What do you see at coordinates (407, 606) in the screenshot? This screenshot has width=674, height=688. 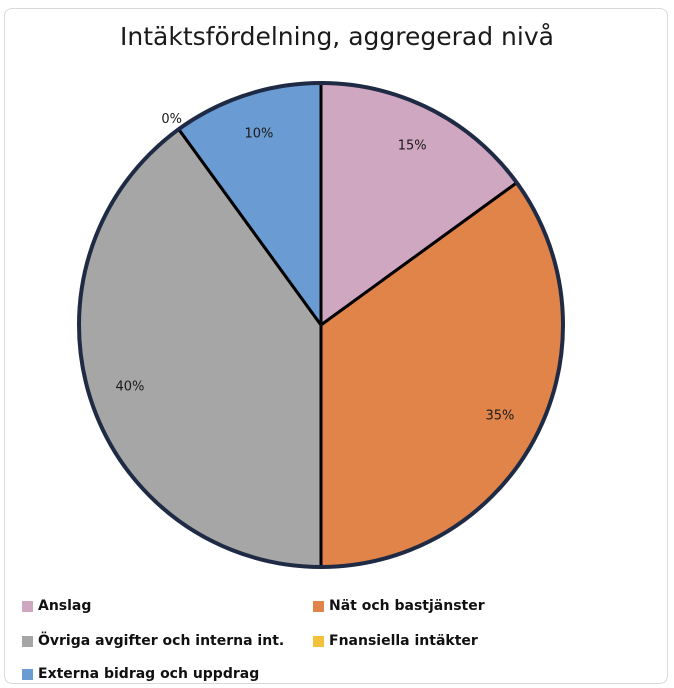 I see `legend-label-nat-och-bastjanster: Nät och bastjänster` at bounding box center [407, 606].